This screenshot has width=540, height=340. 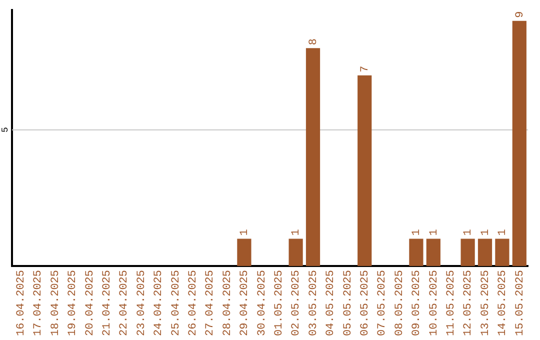 What do you see at coordinates (331, 303) in the screenshot?
I see `x-tick-label: 04.05.2025` at bounding box center [331, 303].